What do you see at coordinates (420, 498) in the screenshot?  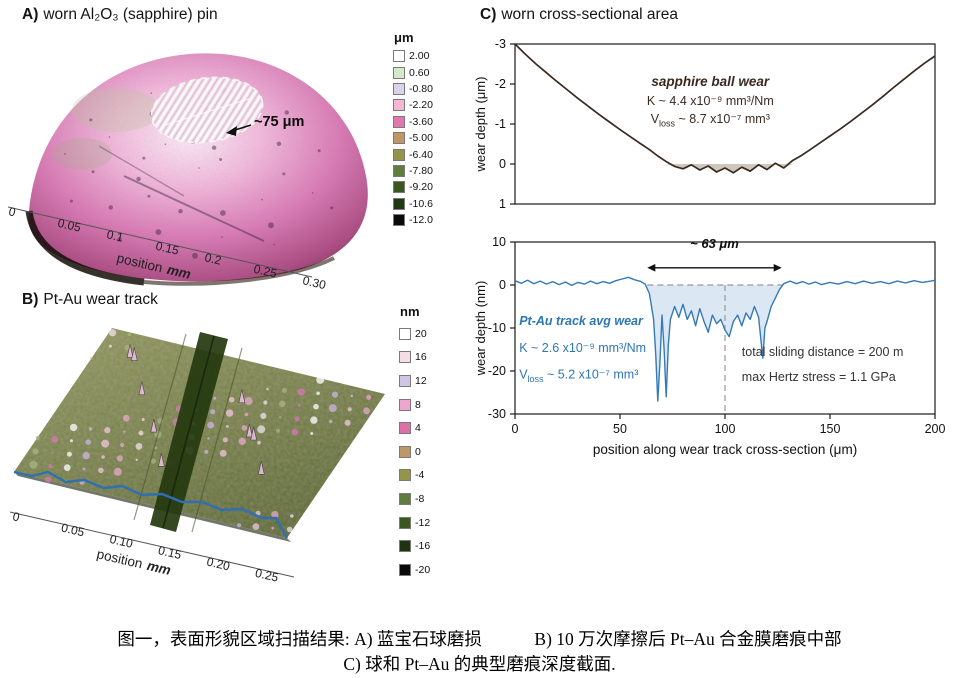 I see `colorbar-value-label: -8` at bounding box center [420, 498].